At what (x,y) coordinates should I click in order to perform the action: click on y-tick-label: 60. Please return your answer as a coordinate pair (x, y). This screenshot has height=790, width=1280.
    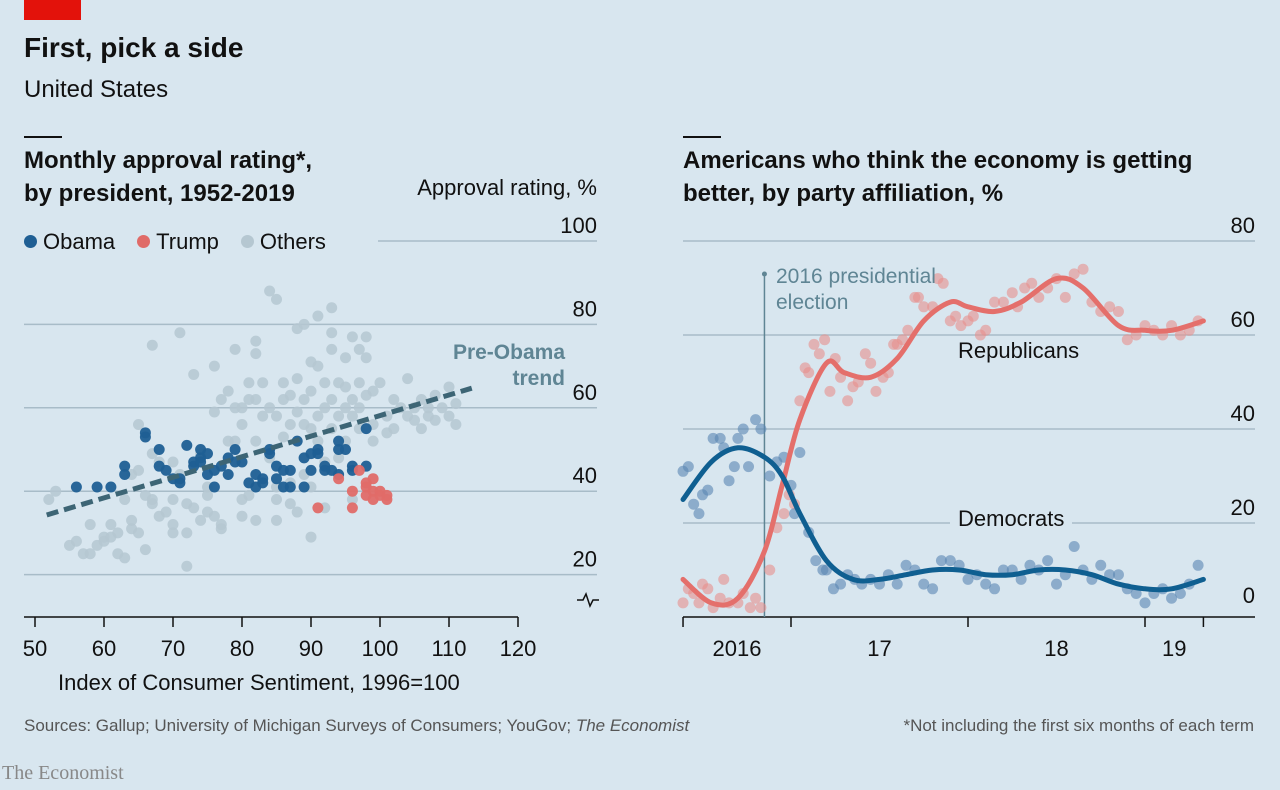
    Looking at the image, I should click on (585, 392).